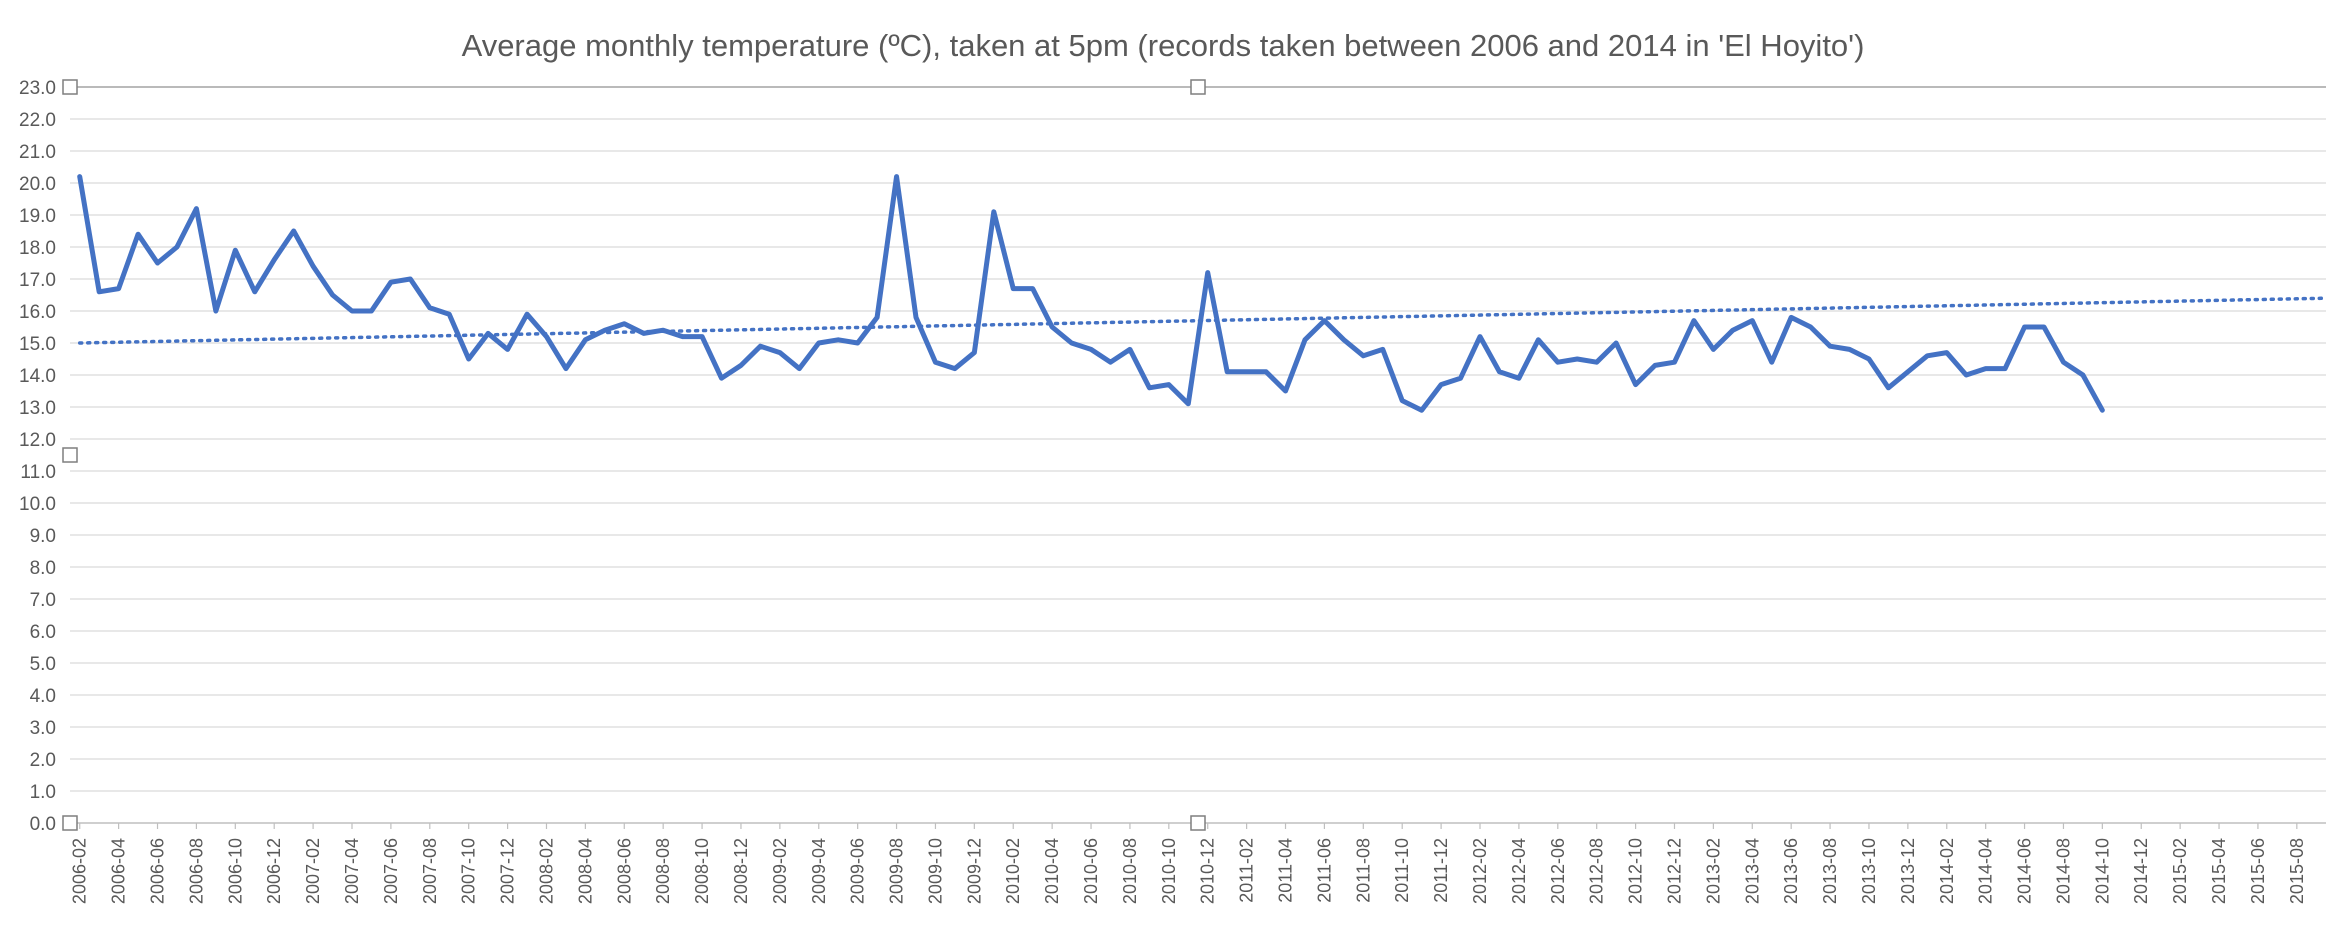  Describe the element at coordinates (1674, 871) in the screenshot. I see `x-tick-label: 2012-12` at that location.